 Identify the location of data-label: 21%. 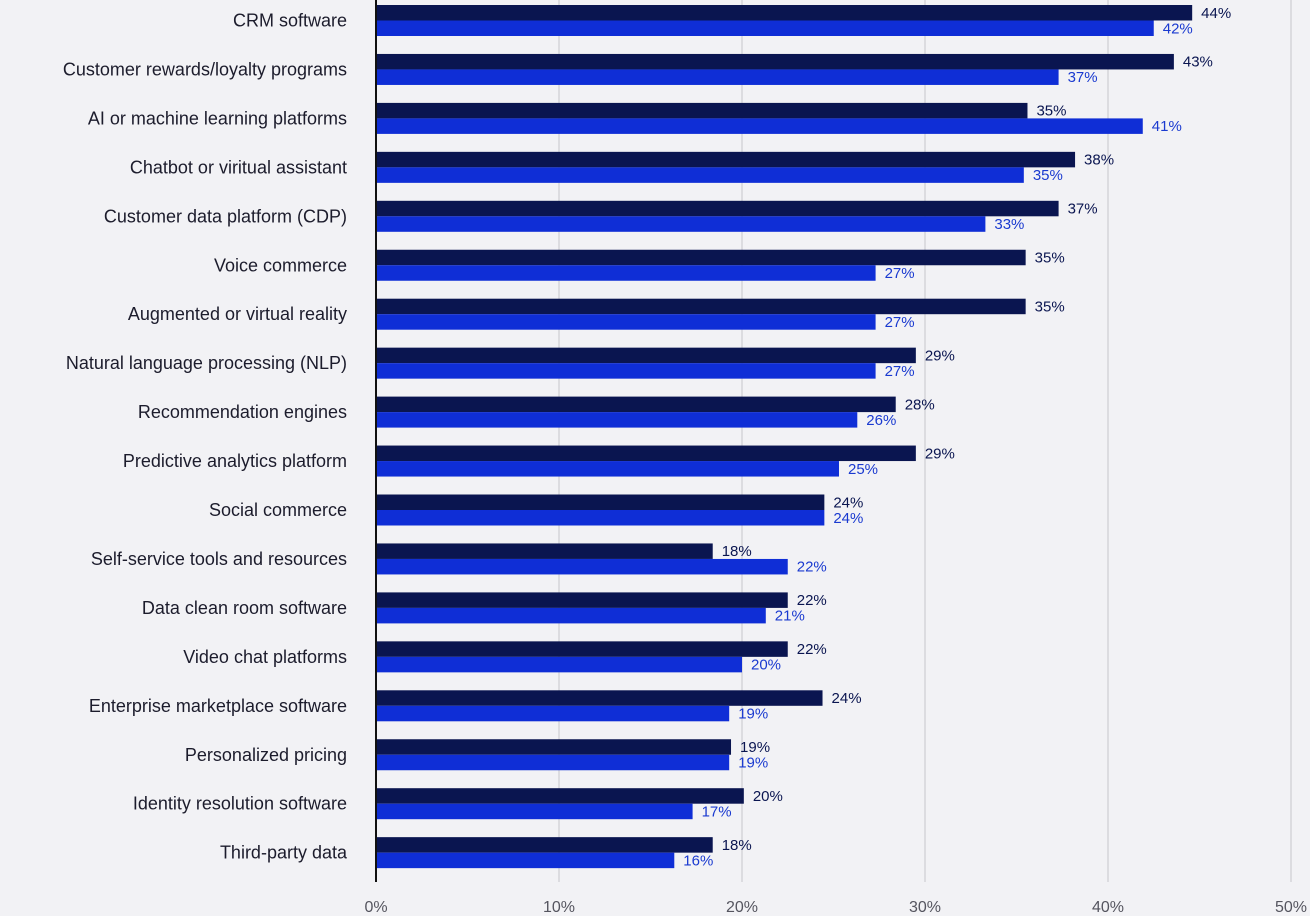
(790, 616).